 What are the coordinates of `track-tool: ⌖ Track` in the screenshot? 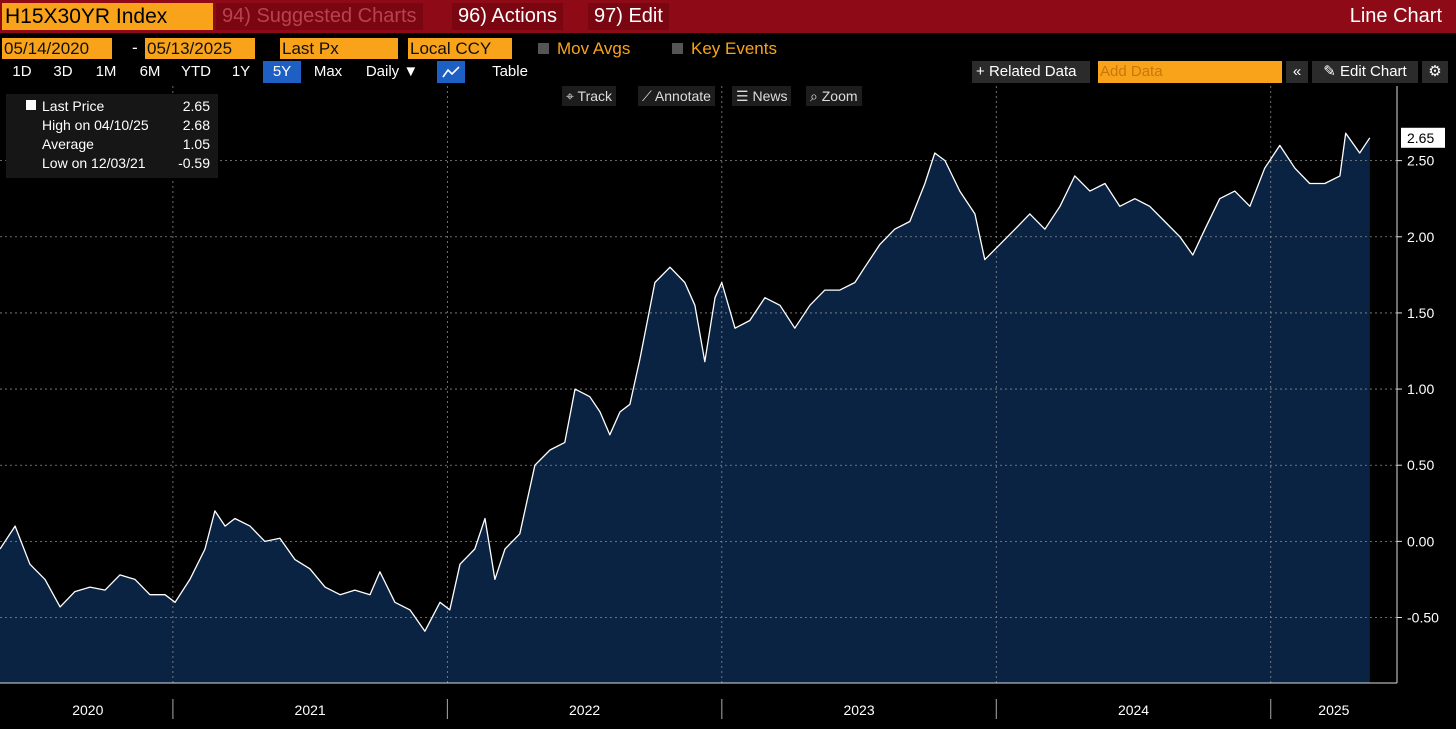 It's located at (589, 96).